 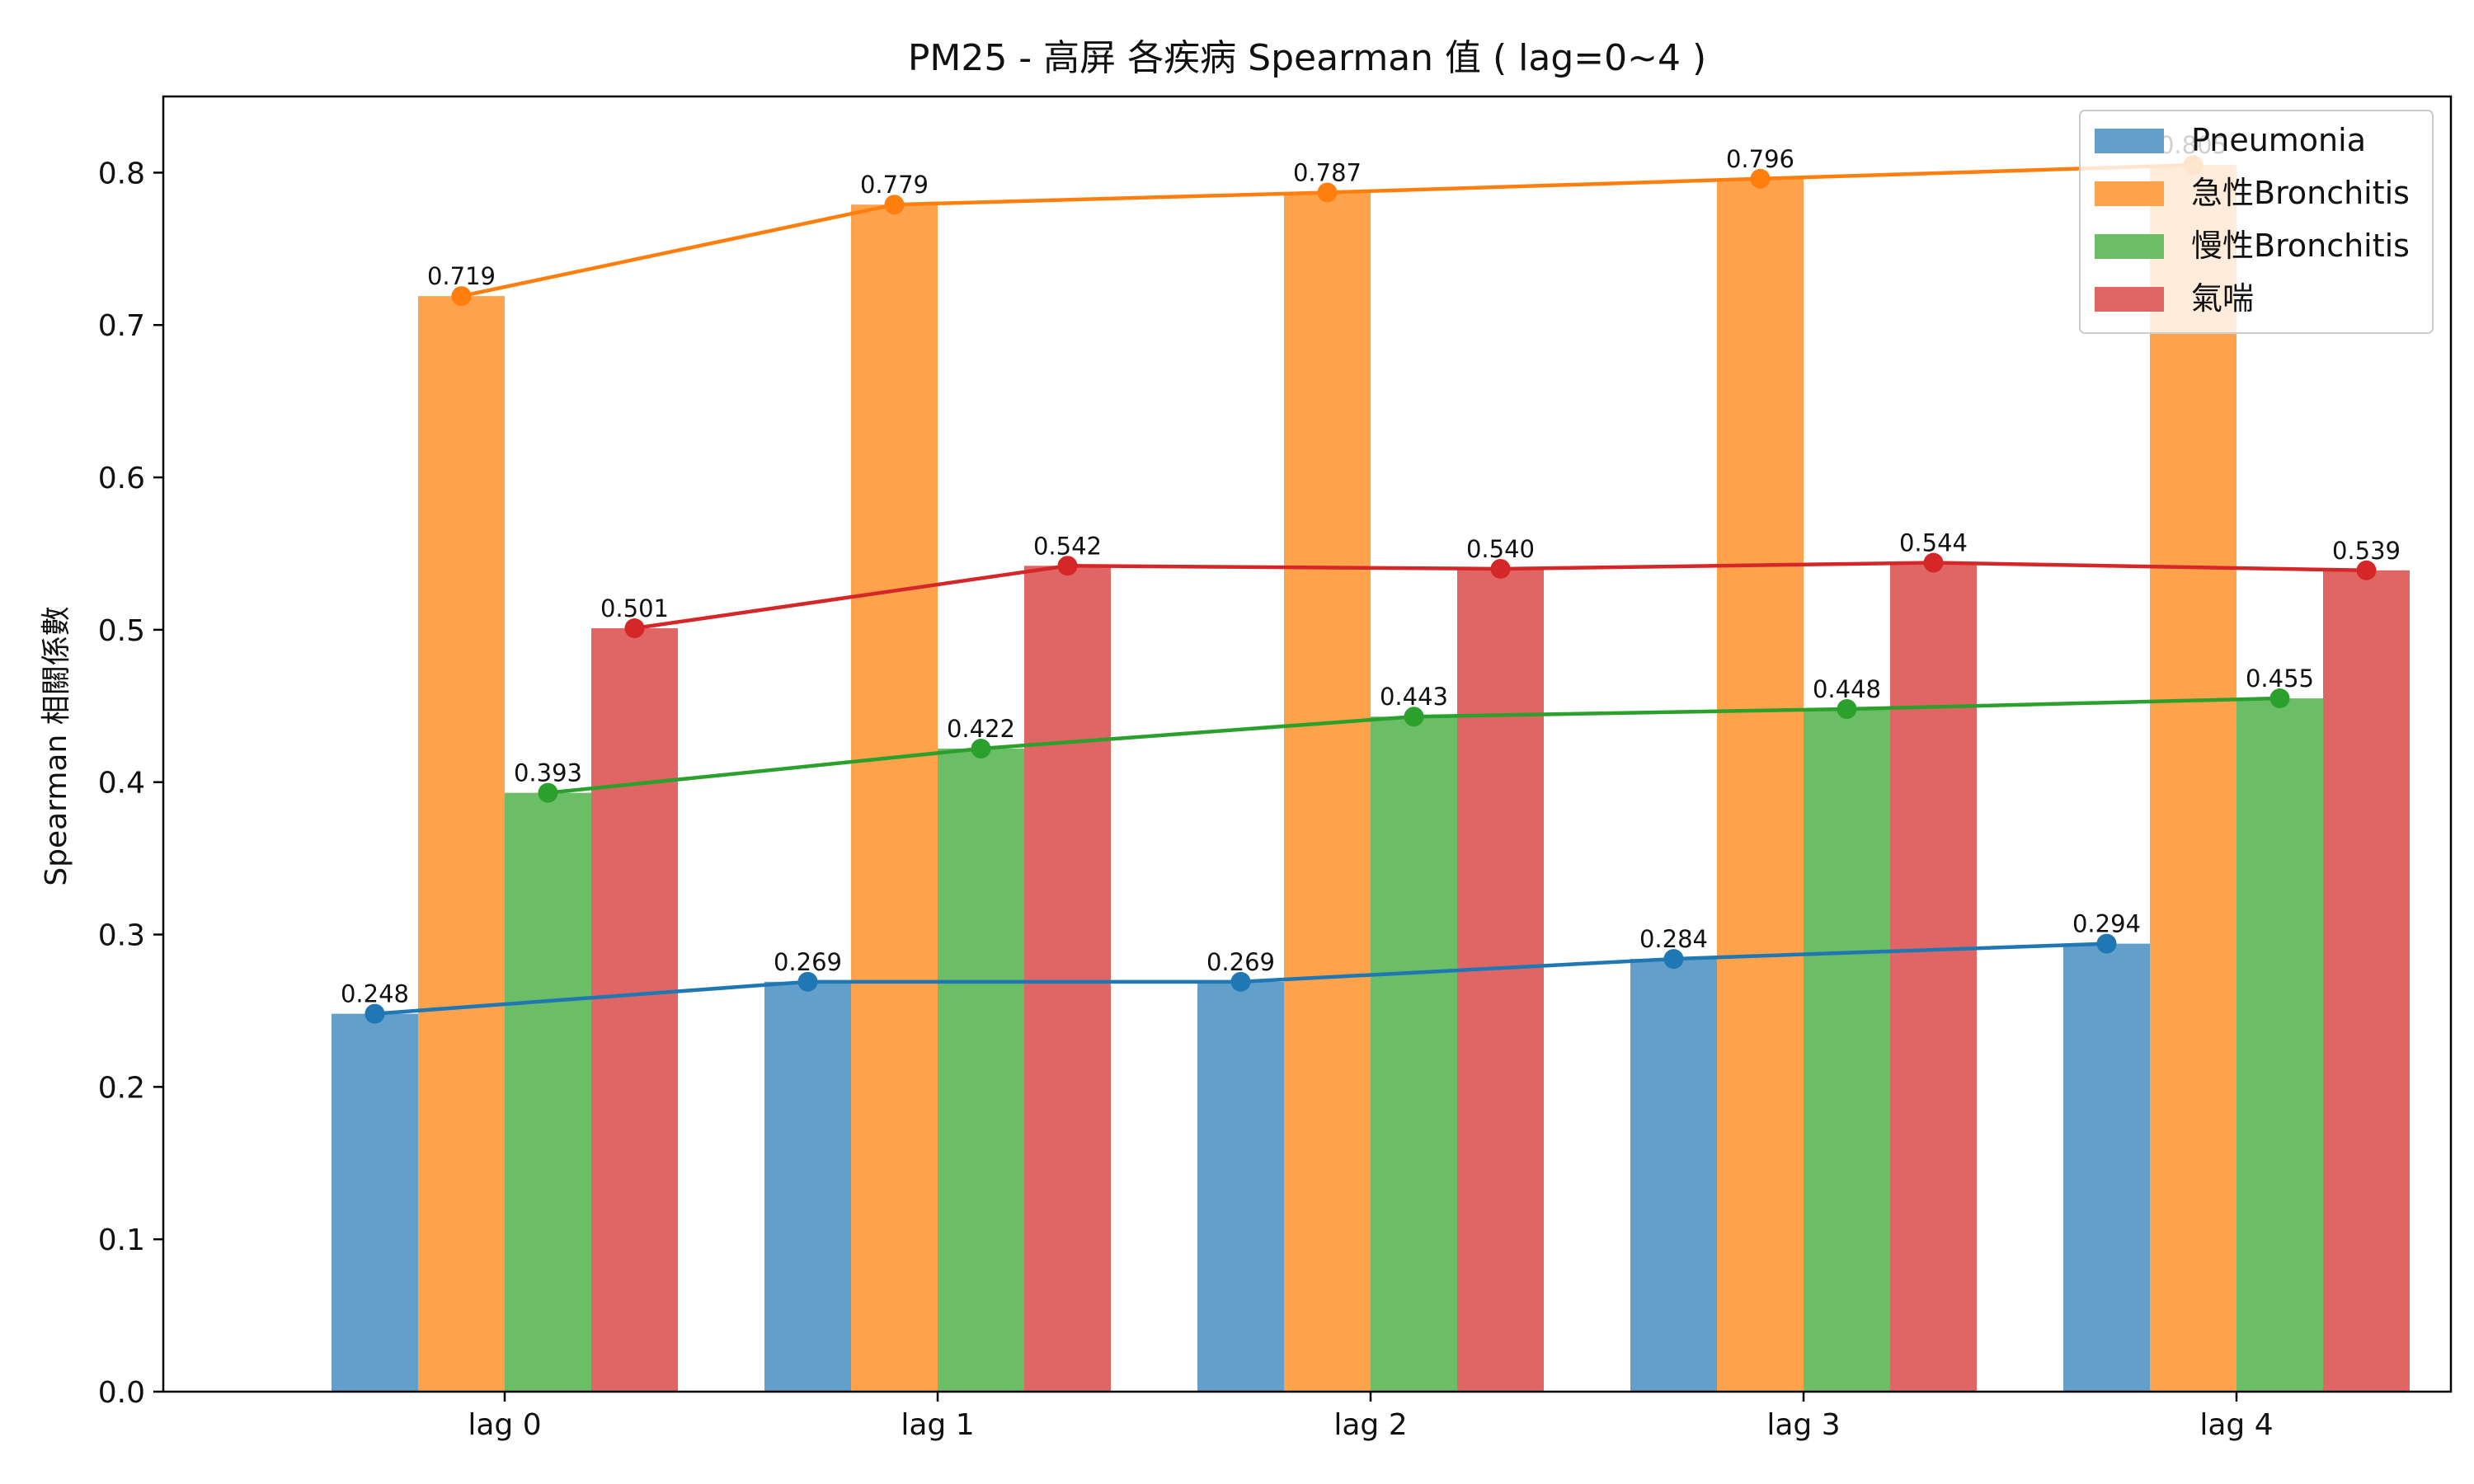 What do you see at coordinates (2366, 551) in the screenshot?
I see `data-label-3-4: 0.539` at bounding box center [2366, 551].